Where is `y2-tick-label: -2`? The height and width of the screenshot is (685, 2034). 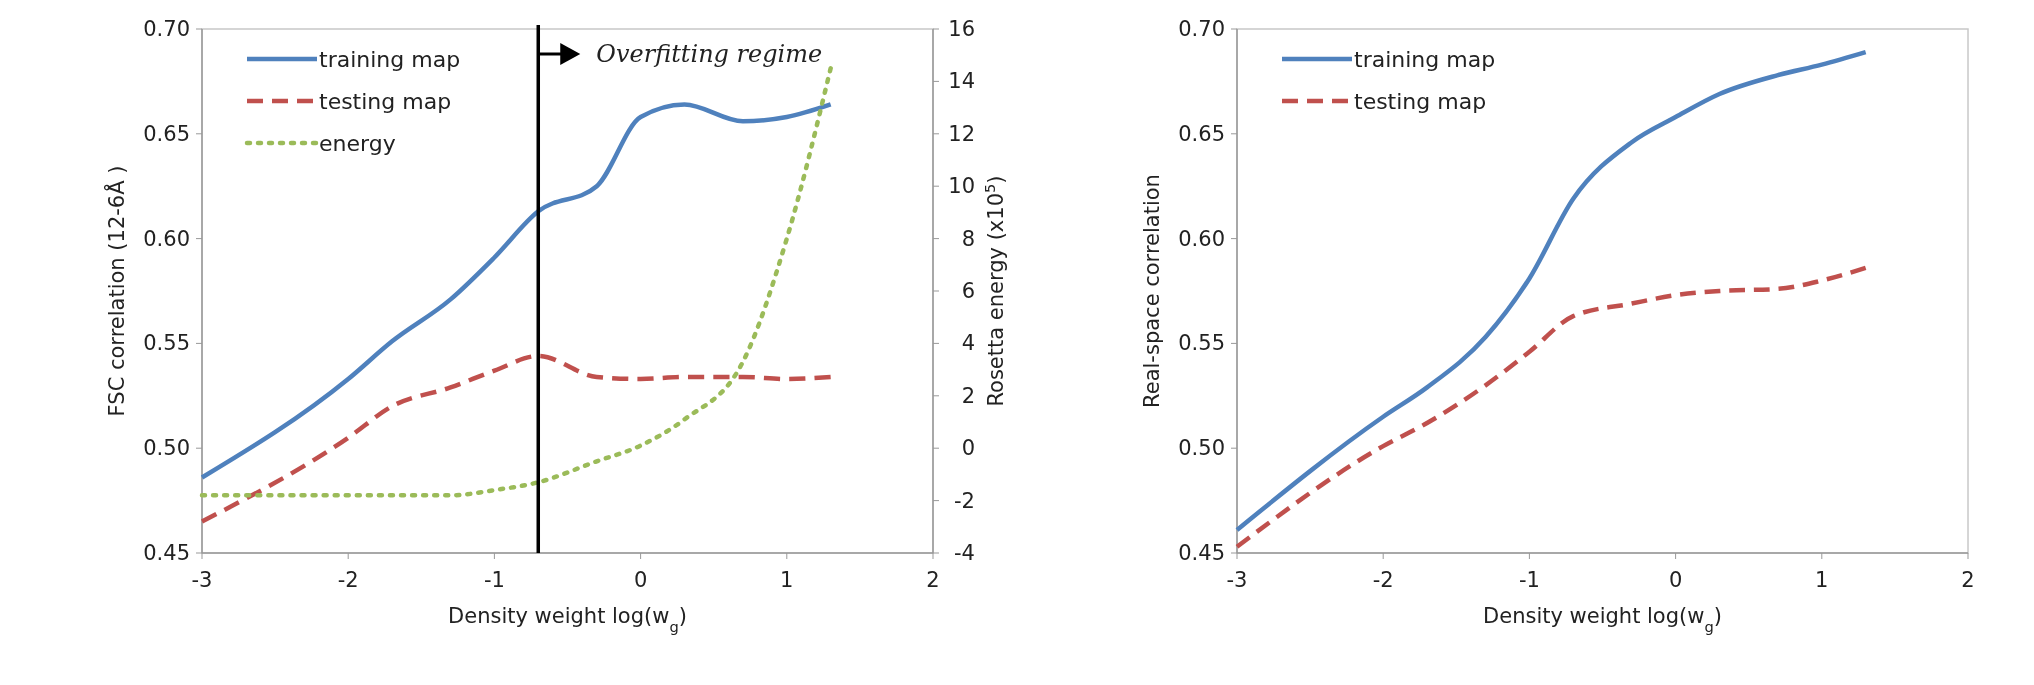
y2-tick-label: -2 is located at coordinates (964, 500).